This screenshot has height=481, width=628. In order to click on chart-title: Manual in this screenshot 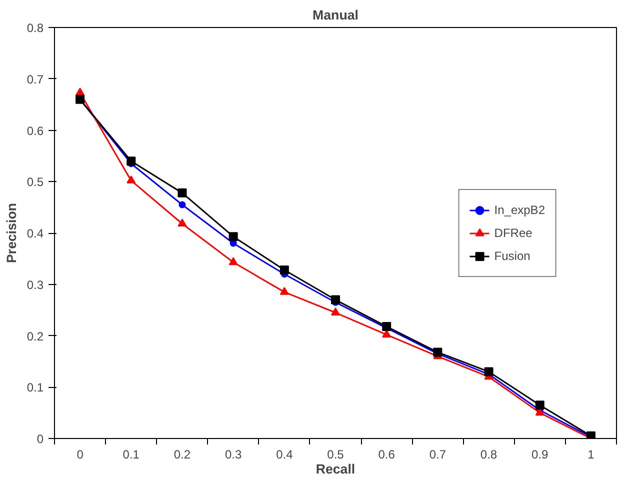, I will do `click(335, 15)`.